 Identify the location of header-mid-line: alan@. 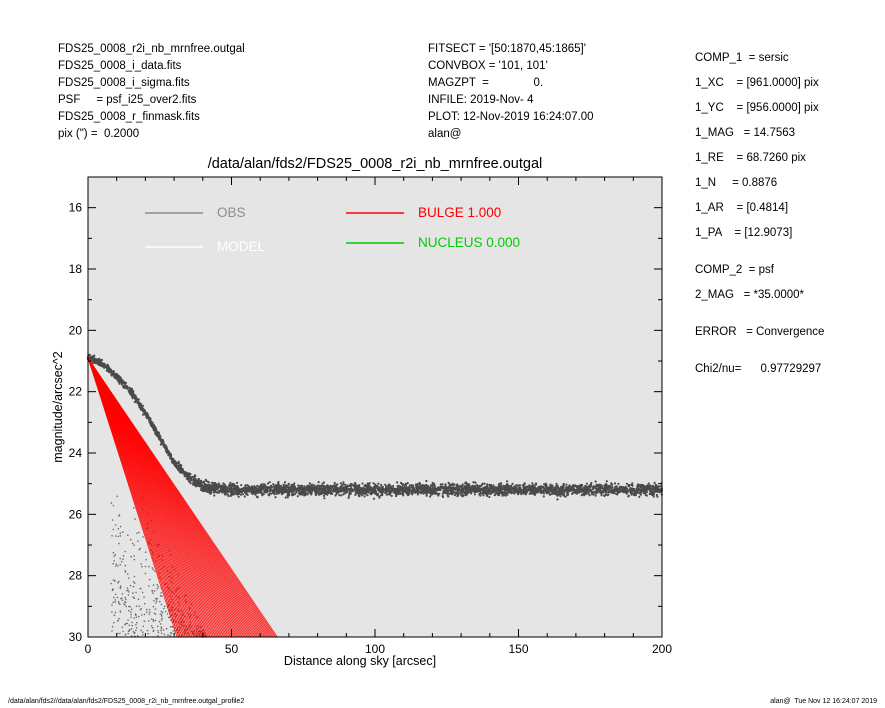
(445, 134).